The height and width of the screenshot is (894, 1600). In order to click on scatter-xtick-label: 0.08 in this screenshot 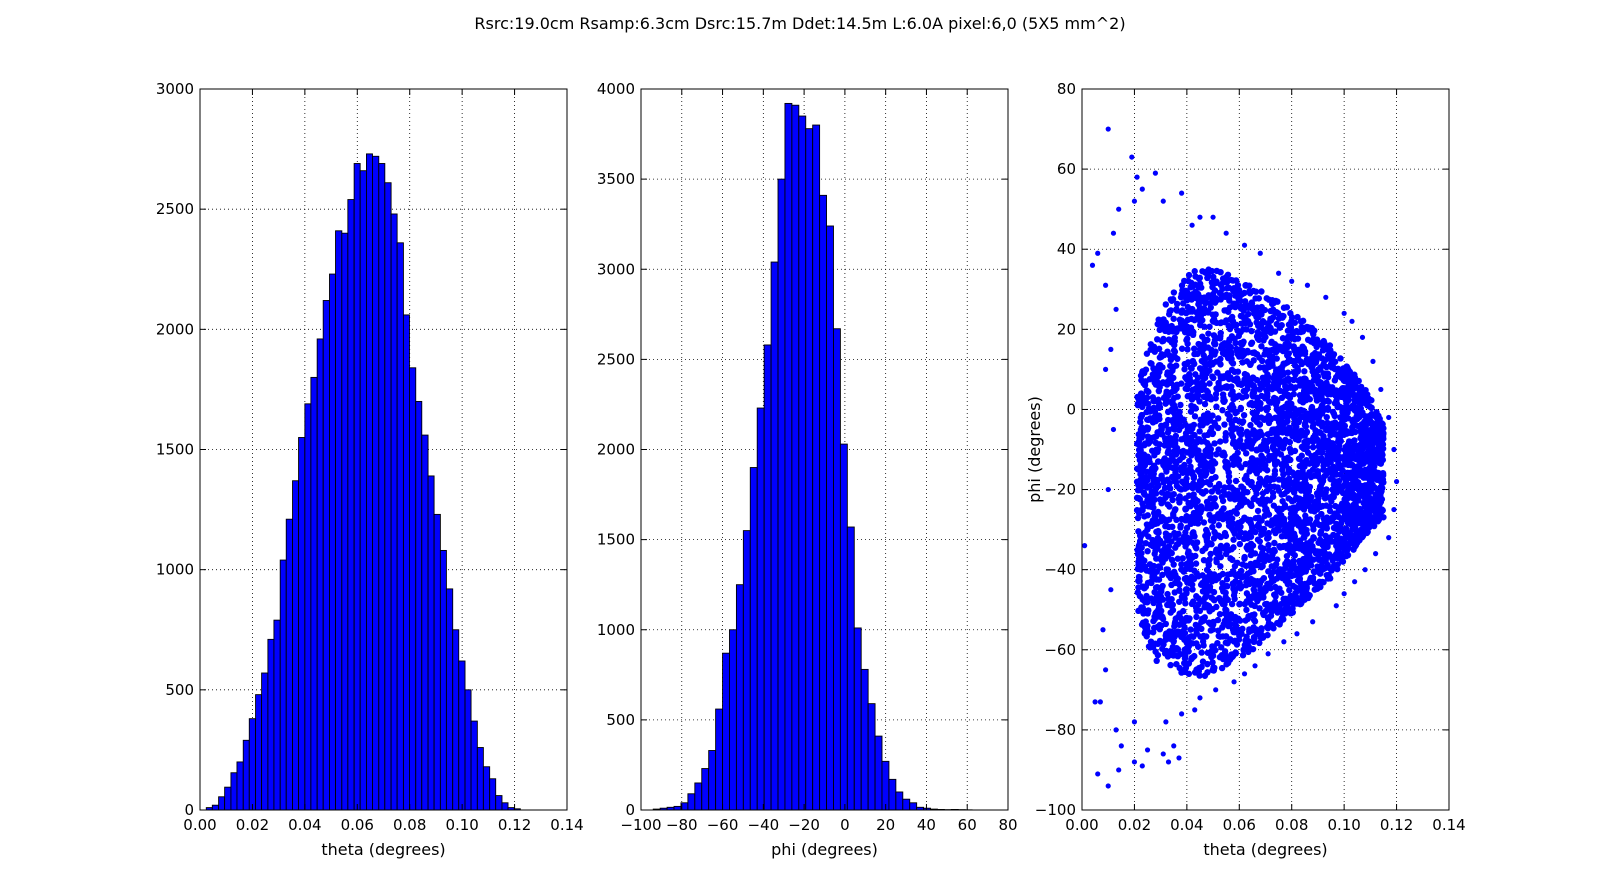, I will do `click(1291, 825)`.